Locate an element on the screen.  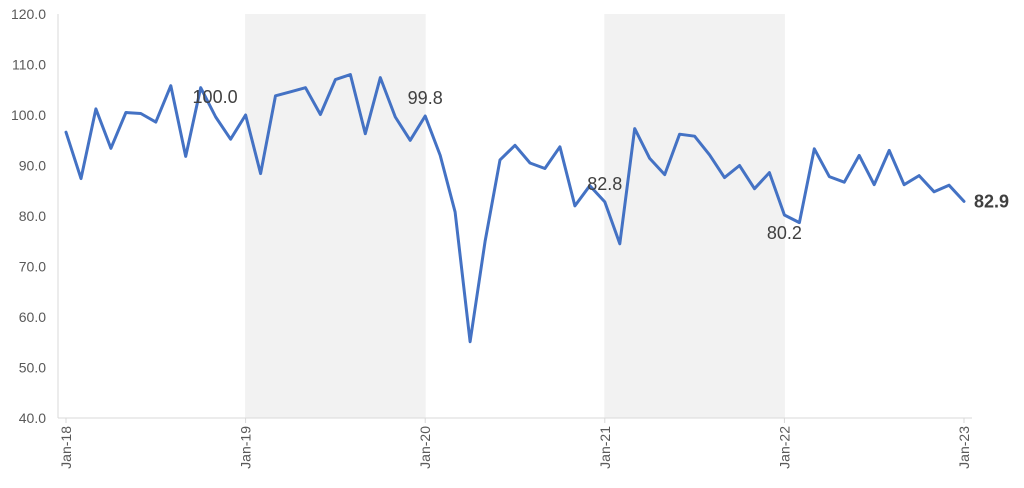
y-tick-label: 60.0 is located at coordinates (32, 317).